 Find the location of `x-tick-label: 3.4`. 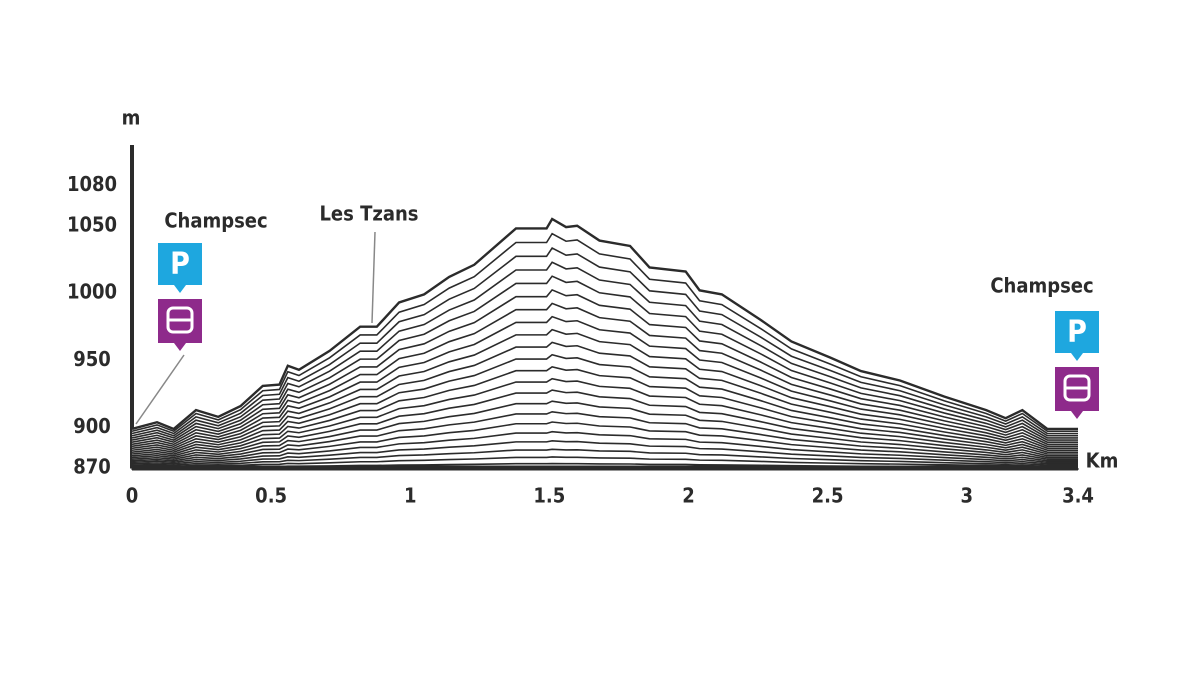

x-tick-label: 3.4 is located at coordinates (1078, 496).